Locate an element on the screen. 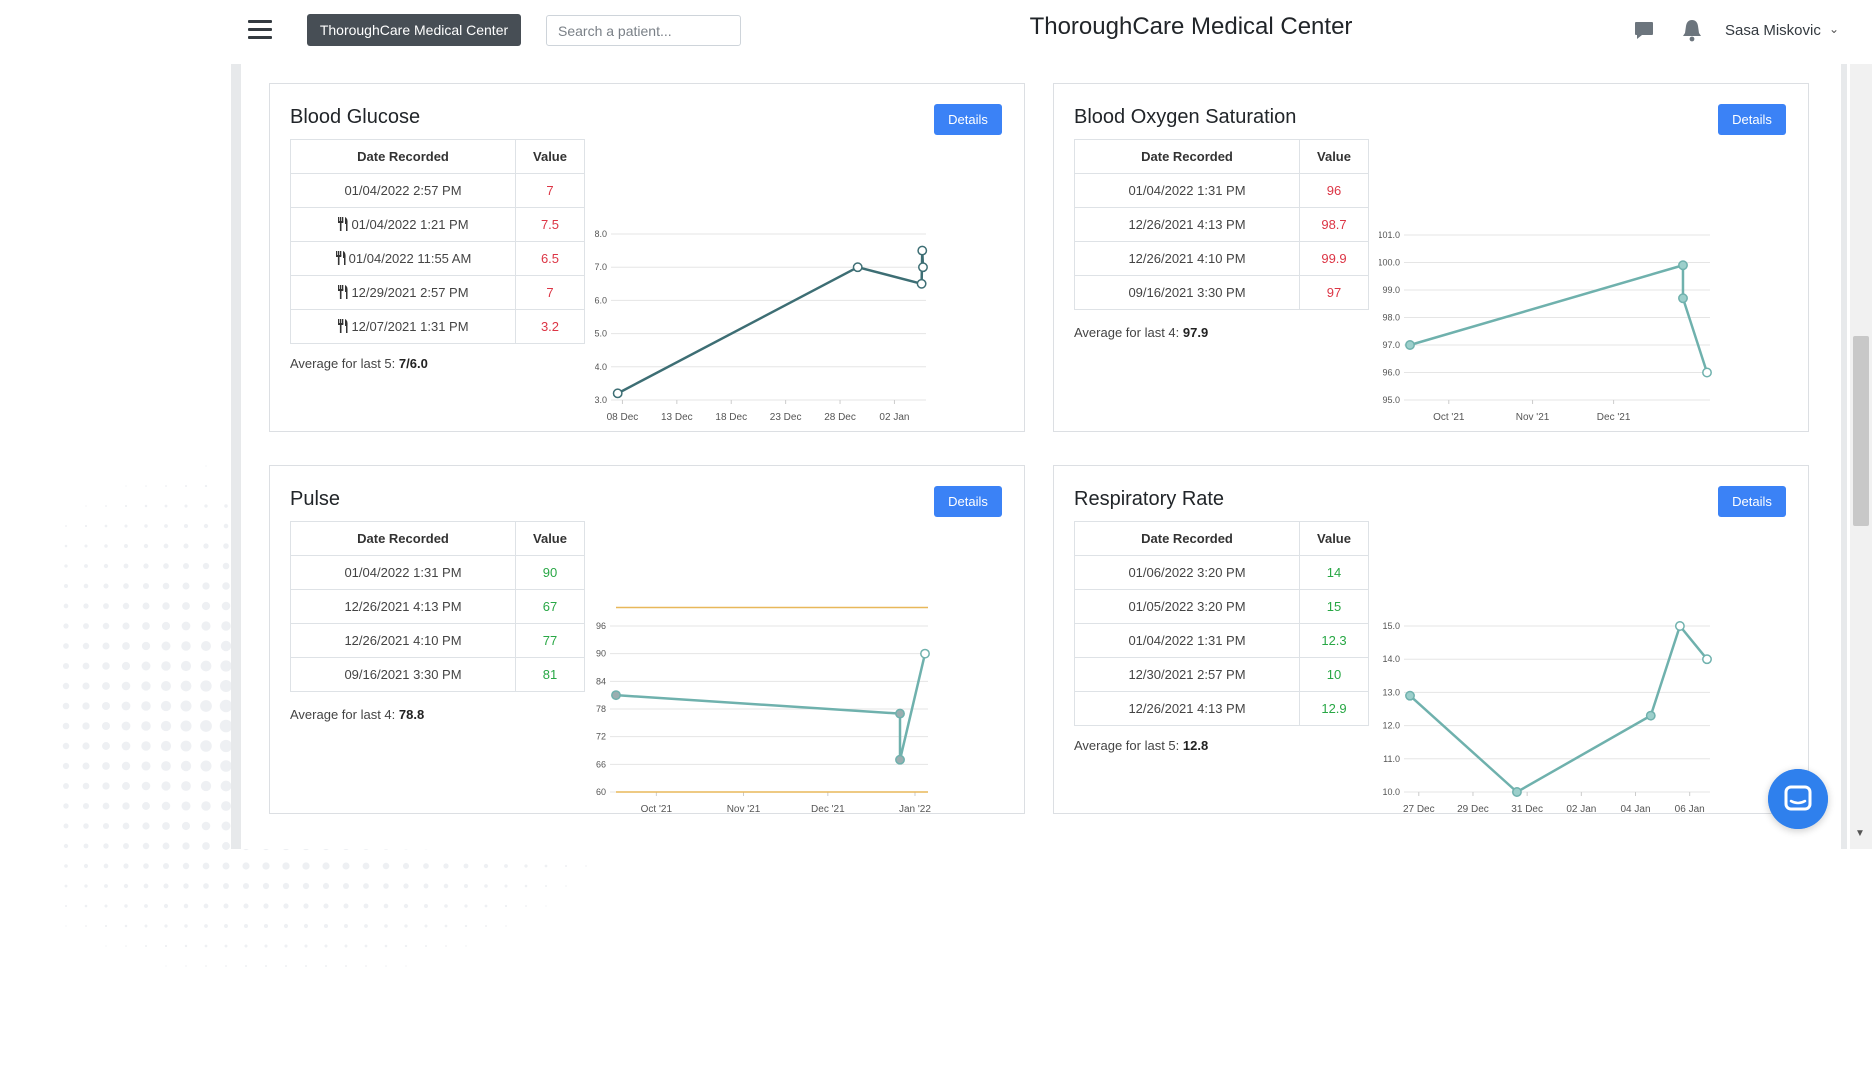 This screenshot has width=1872, height=1080. vertical-scrollbar is located at coordinates (1861, 456).